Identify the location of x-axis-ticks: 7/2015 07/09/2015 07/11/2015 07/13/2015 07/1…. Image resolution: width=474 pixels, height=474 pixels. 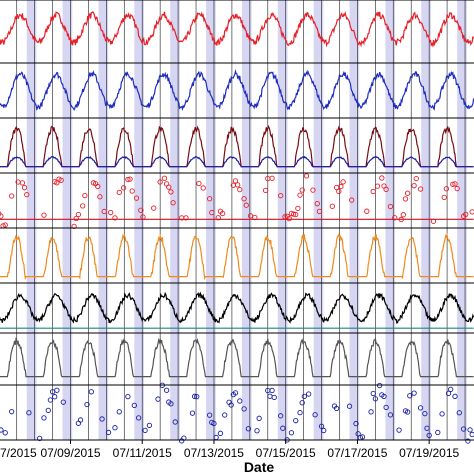
(230, 450).